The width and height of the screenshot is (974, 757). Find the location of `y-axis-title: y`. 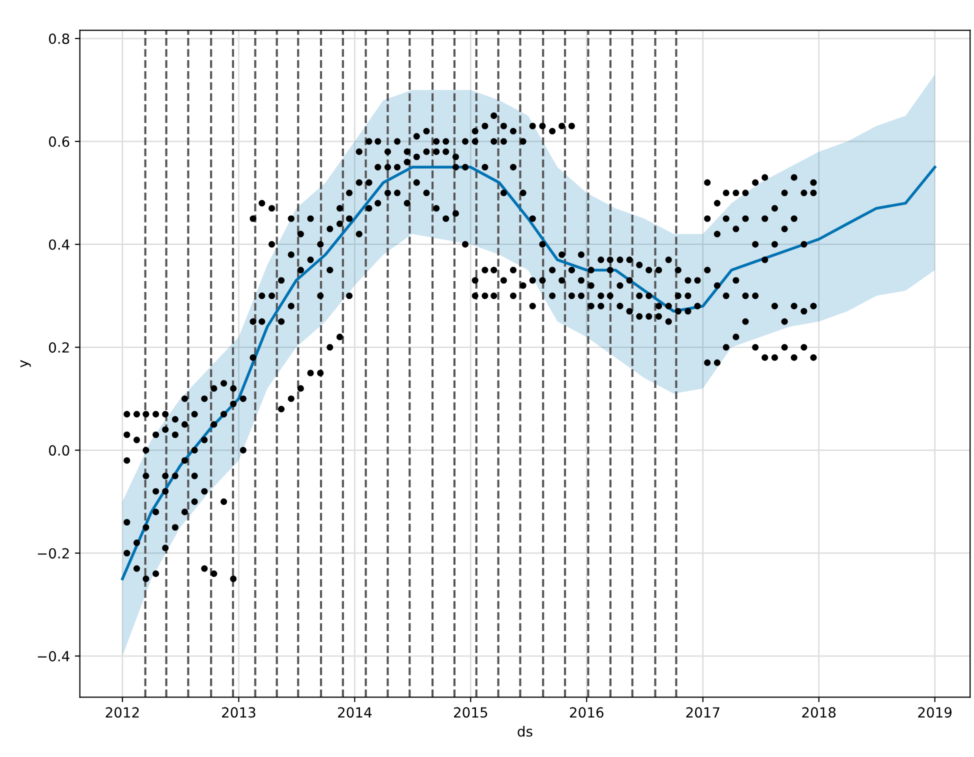

y-axis-title: y is located at coordinates (25, 364).